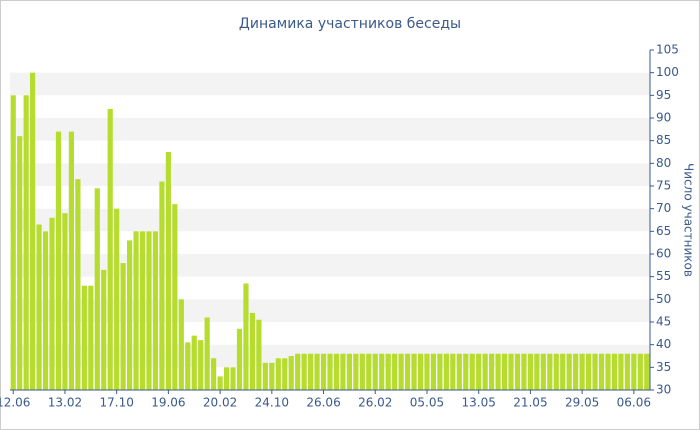 The height and width of the screenshot is (430, 700). I want to click on y-tick-label: 50, so click(663, 299).